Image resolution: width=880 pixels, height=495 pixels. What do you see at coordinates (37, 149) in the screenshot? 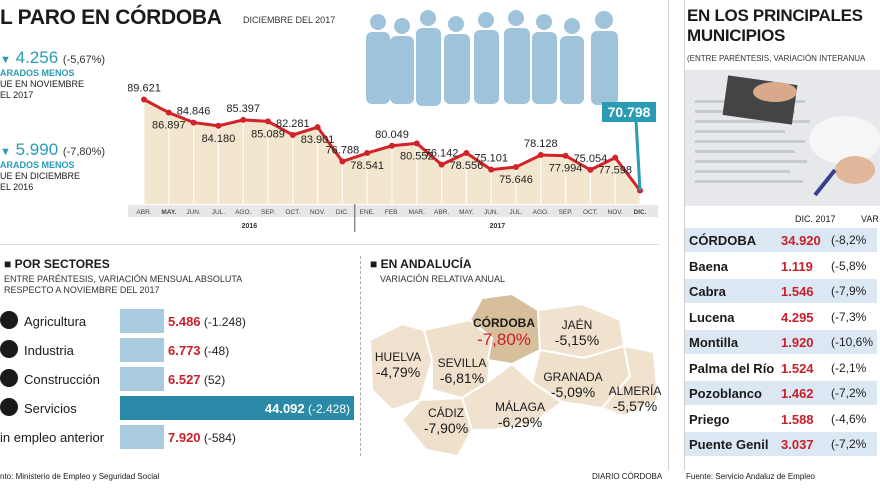
I see `stat-value: 5.990` at bounding box center [37, 149].